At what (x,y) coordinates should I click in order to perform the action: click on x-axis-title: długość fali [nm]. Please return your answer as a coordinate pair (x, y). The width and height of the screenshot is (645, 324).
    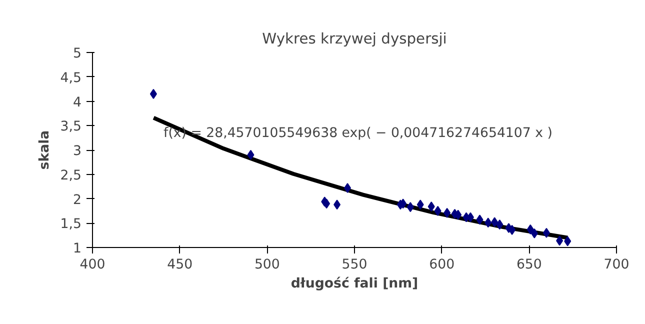
    Looking at the image, I should click on (354, 284).